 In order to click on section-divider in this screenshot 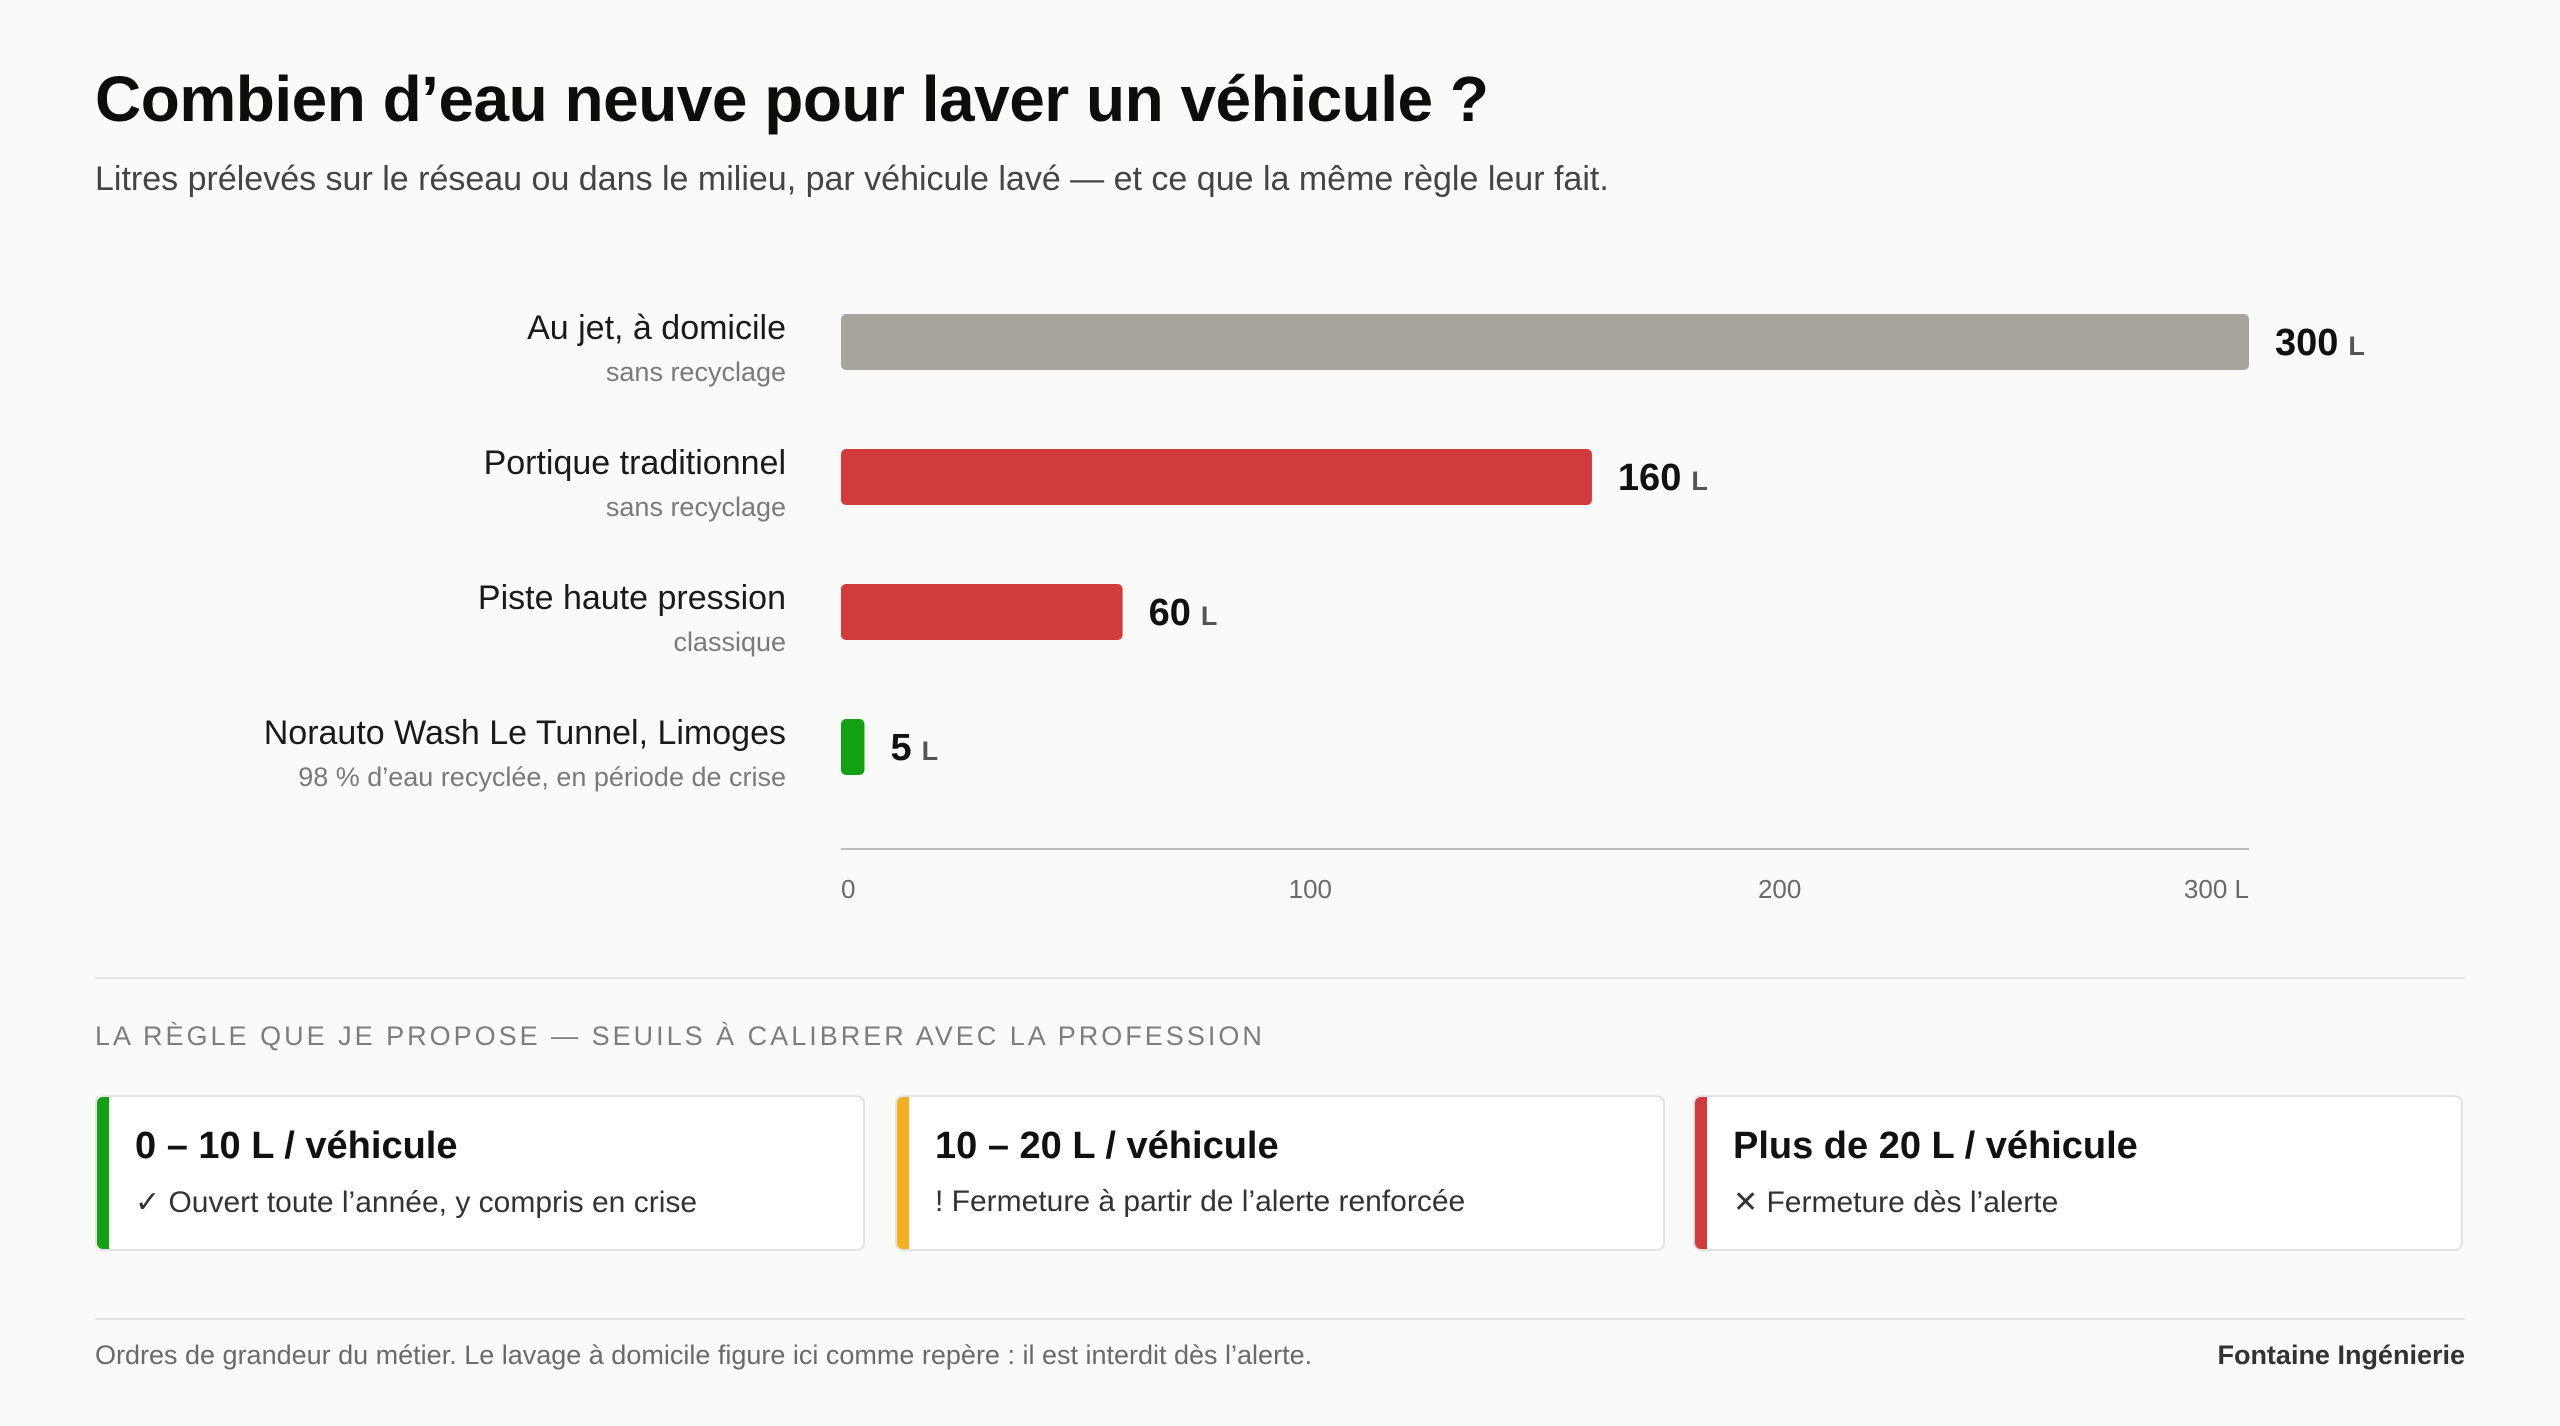, I will do `click(1280, 978)`.